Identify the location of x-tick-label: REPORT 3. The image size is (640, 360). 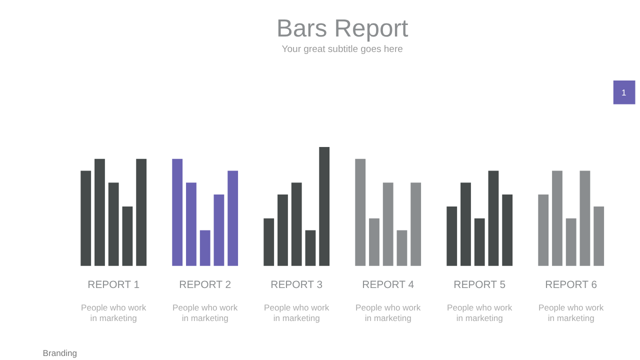
(296, 286).